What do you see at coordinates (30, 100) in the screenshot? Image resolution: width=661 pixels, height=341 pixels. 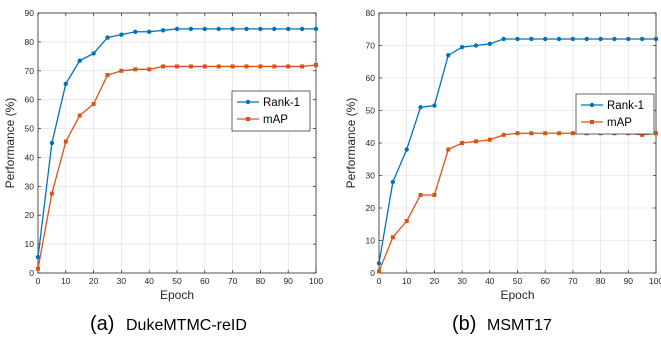 I see `y-tick-label: 60` at bounding box center [30, 100].